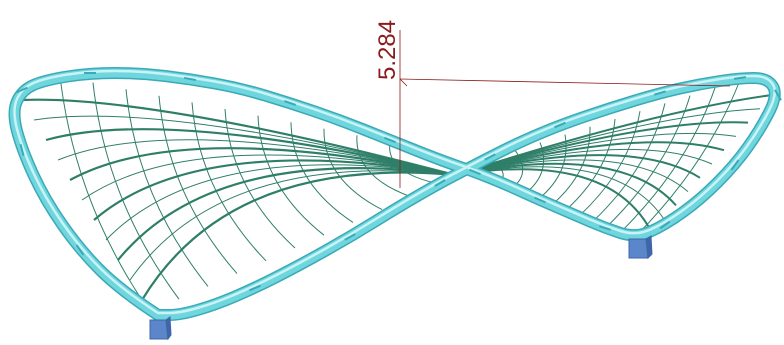 This screenshot has width=784, height=345. Describe the element at coordinates (565, 82) in the screenshot. I see `dimension-horizontal-line` at that location.